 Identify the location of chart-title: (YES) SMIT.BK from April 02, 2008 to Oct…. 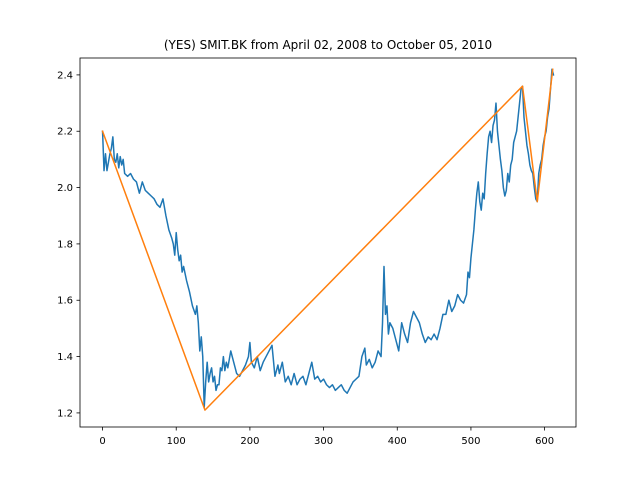
(328, 45).